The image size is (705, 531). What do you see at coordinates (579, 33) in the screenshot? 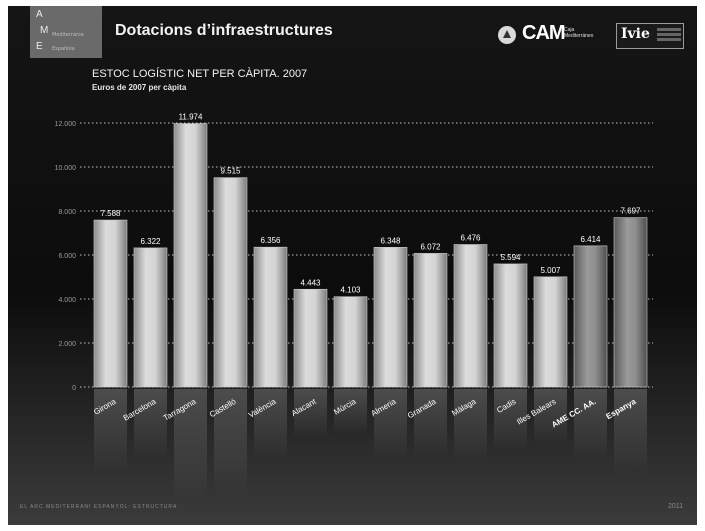
I see `cam-logo-subtext: Caja Mediterráneo` at bounding box center [579, 33].